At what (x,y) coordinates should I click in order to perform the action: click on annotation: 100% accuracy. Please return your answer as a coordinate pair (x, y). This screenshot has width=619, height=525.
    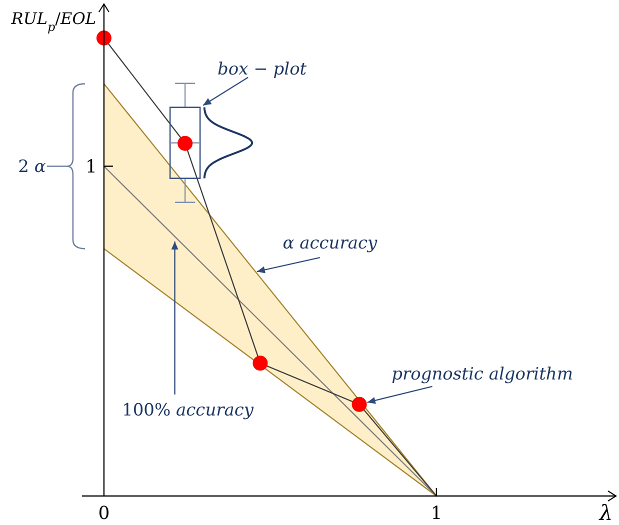
    Looking at the image, I should click on (188, 410).